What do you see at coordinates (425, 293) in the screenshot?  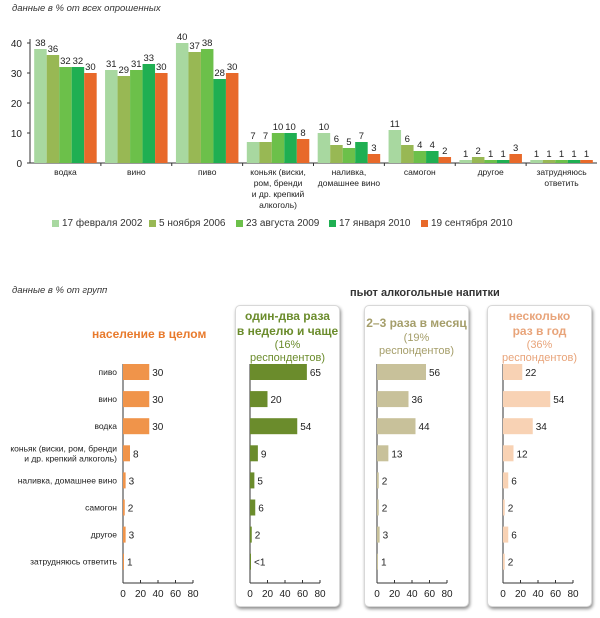 I see `drinkers-title: пьют алкогольные напитки` at bounding box center [425, 293].